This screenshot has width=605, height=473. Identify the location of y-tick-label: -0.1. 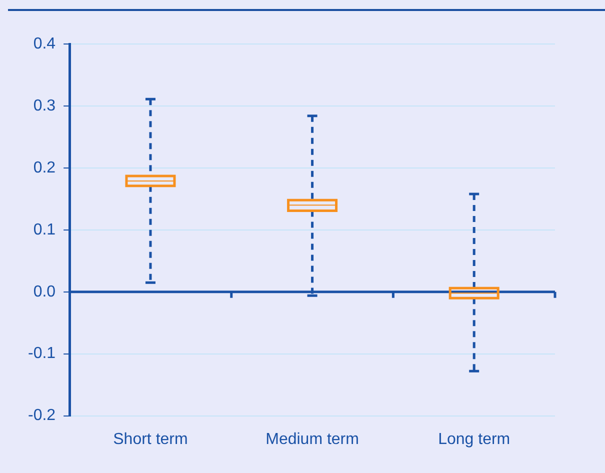
(42, 353).